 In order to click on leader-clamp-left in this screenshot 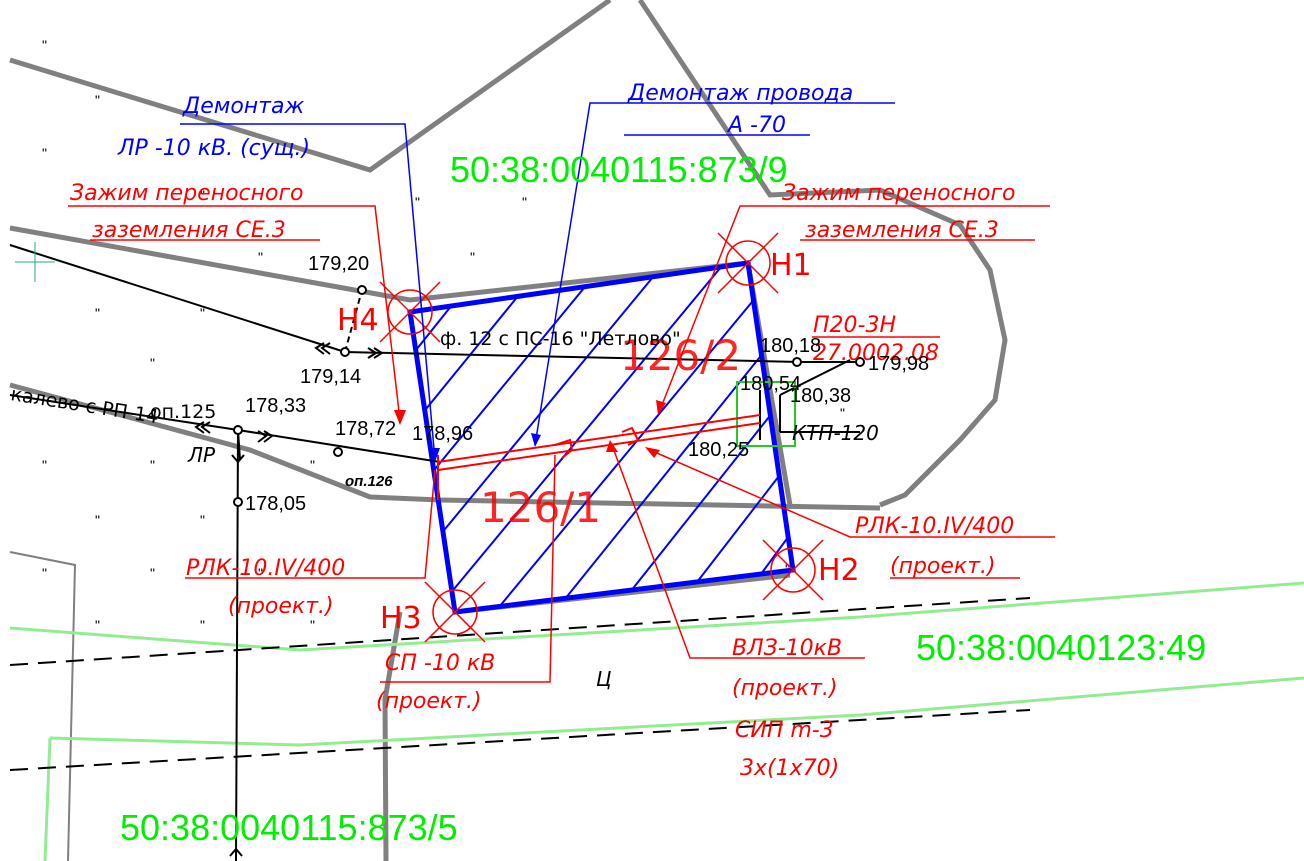, I will do `click(234, 313)`.